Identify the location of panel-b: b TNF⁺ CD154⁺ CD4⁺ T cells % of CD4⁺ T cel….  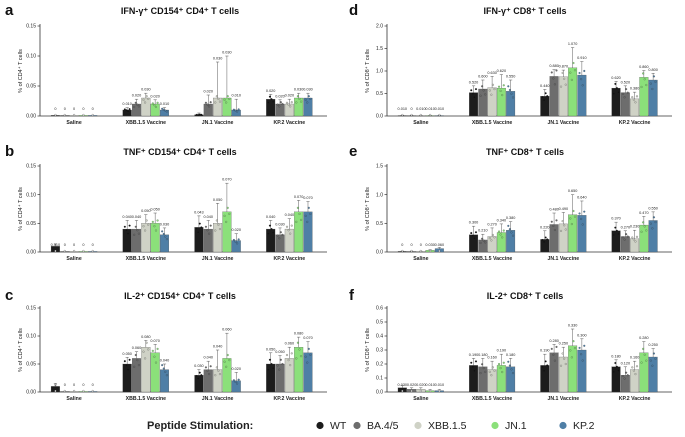
(166, 202).